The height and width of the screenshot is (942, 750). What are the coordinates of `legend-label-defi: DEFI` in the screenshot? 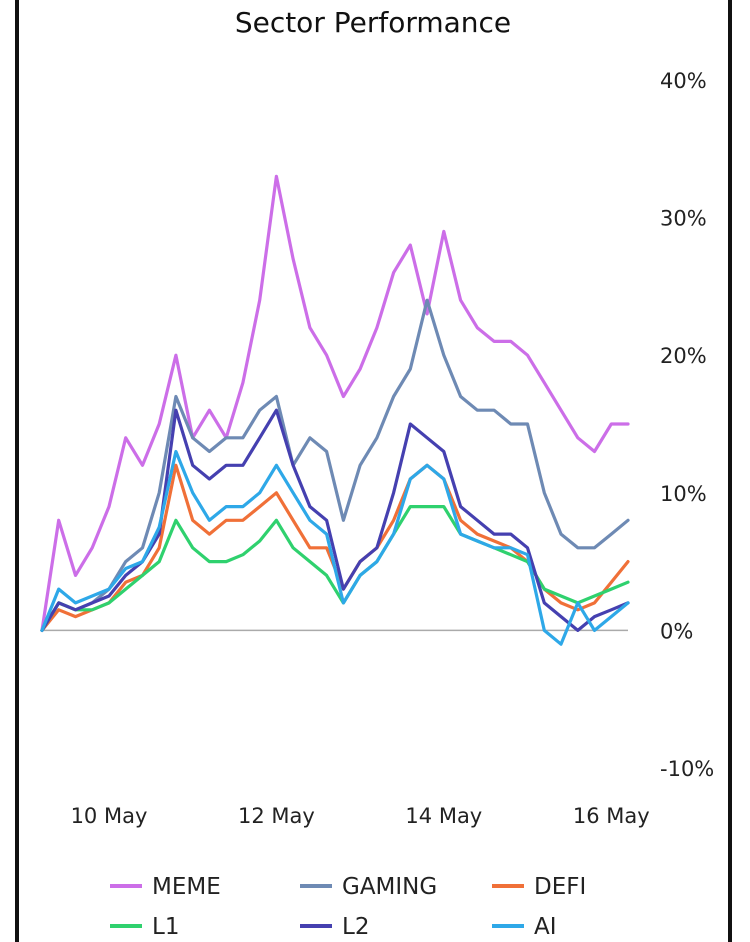 It's located at (560, 887).